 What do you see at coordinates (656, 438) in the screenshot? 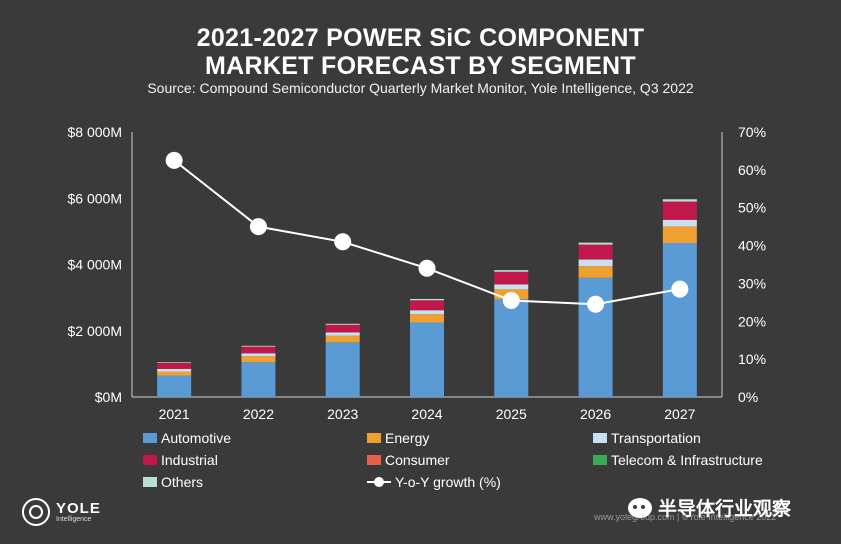
I see `legend-label: Transportation` at bounding box center [656, 438].